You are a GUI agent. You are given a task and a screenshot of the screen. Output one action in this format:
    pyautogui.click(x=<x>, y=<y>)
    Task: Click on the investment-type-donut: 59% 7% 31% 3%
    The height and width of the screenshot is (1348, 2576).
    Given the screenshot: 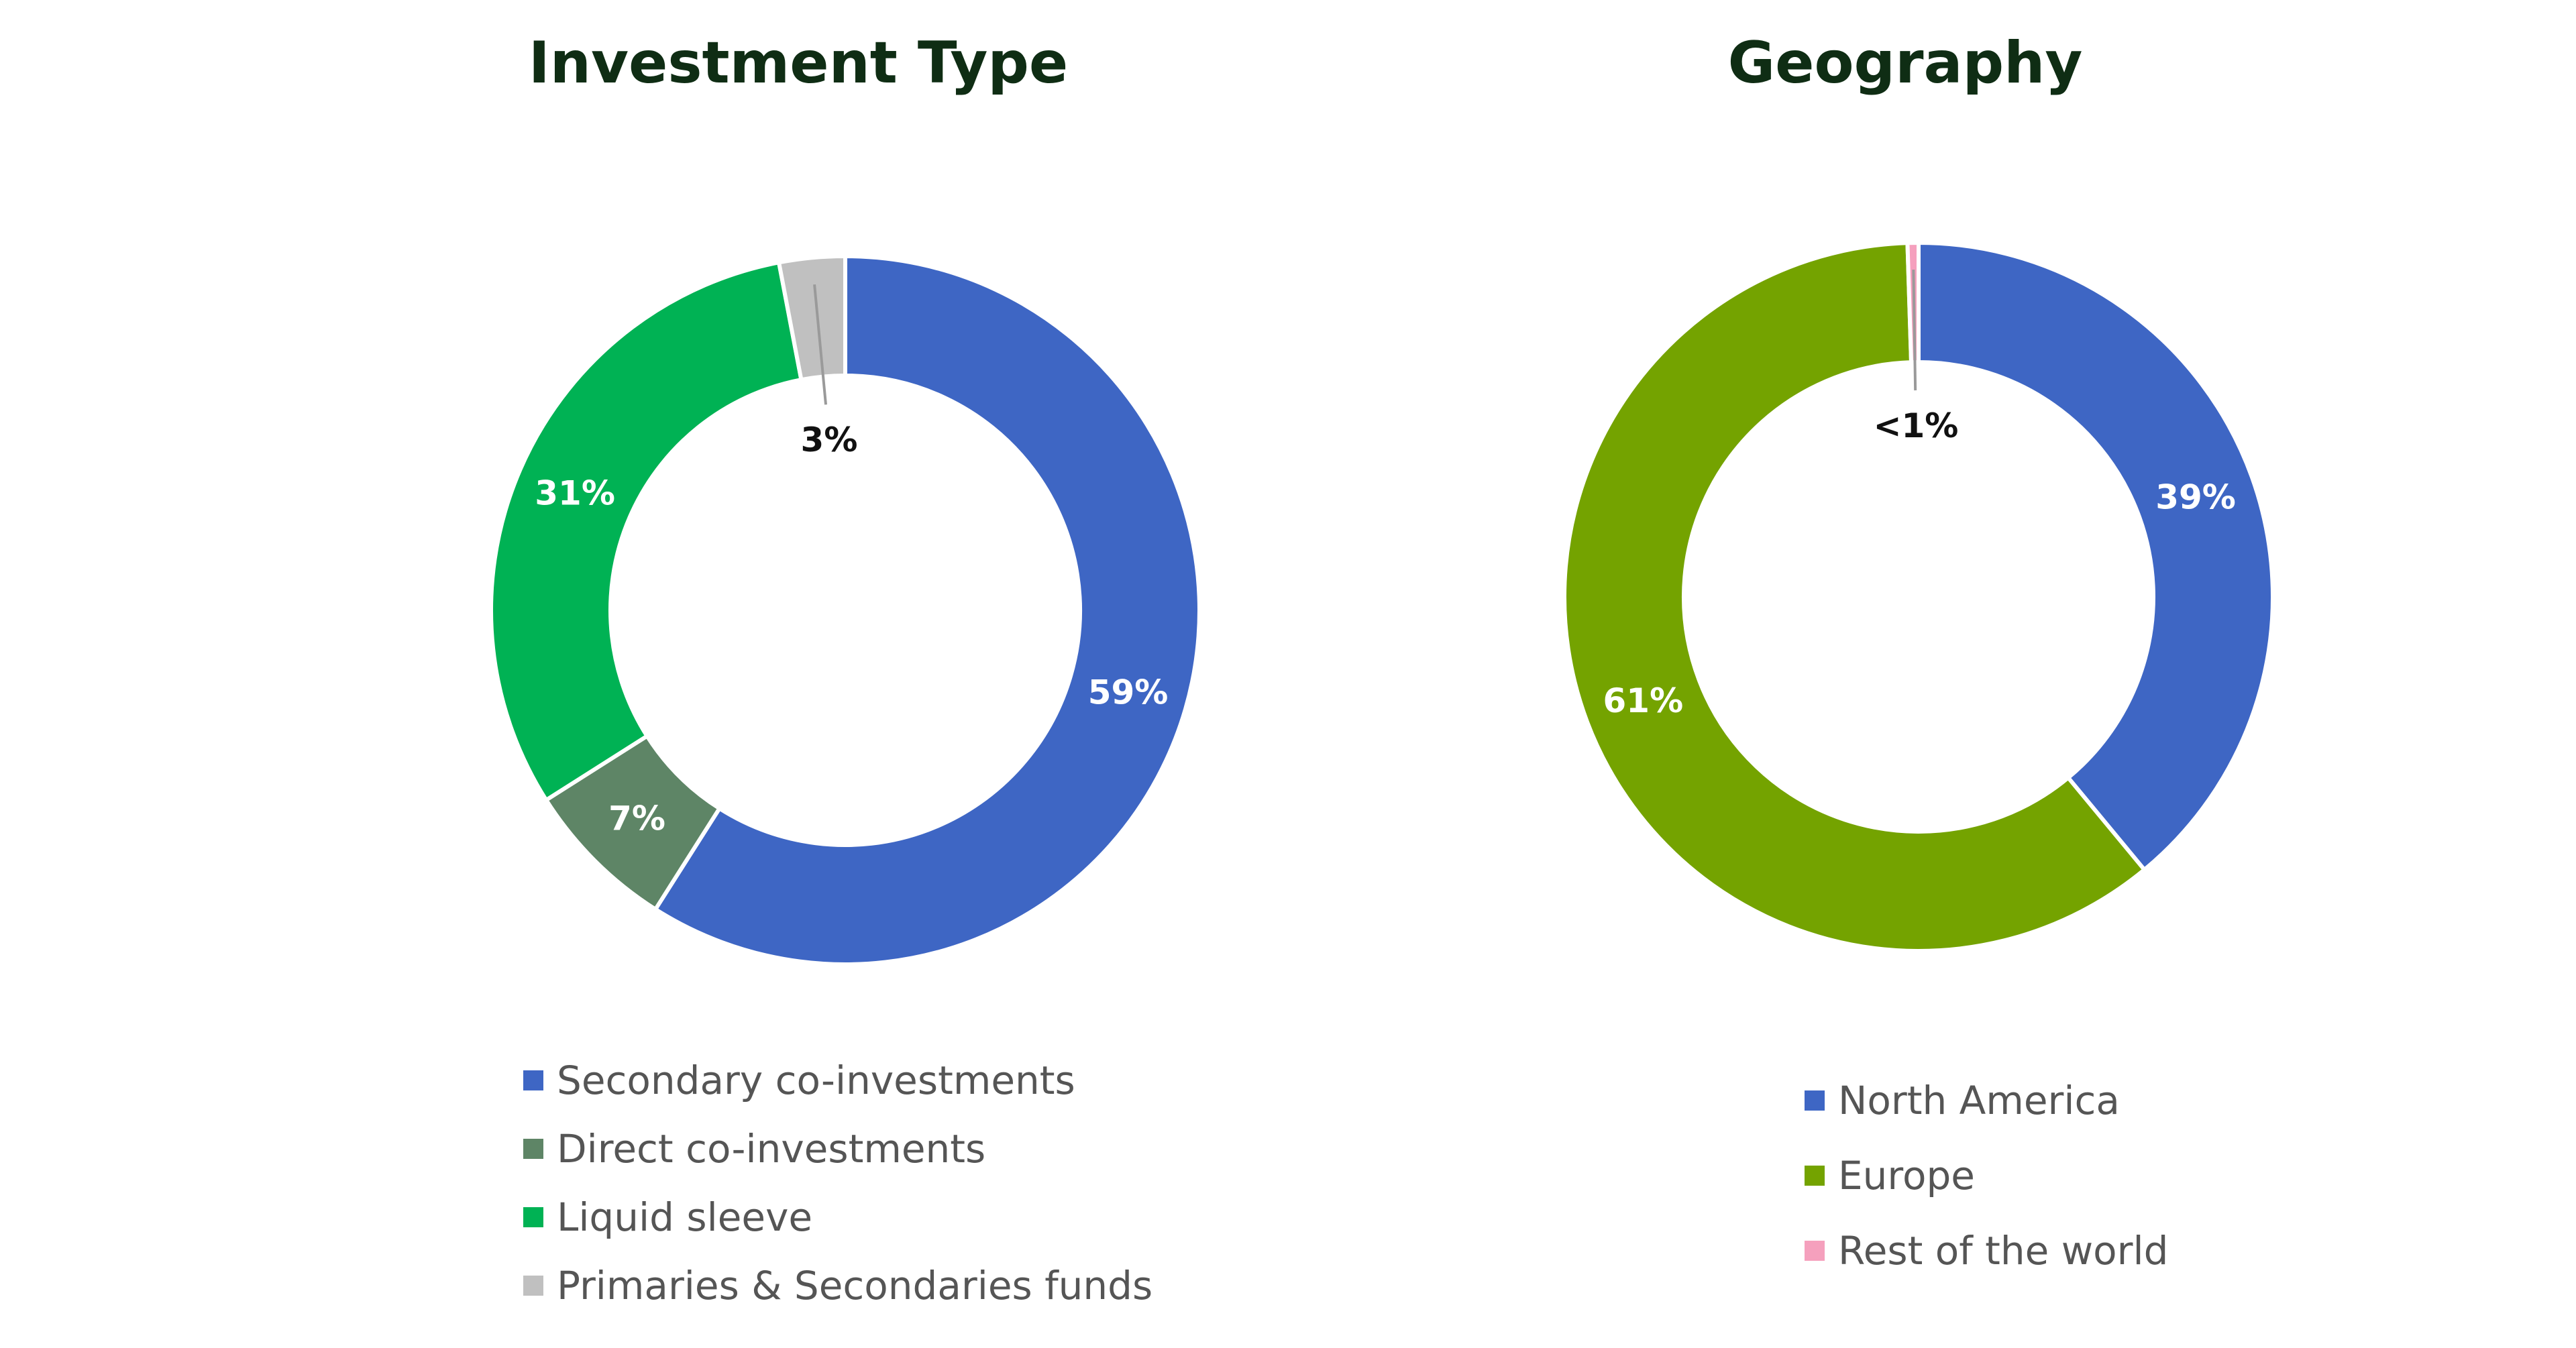 What is the action you would take?
    pyautogui.click(x=845, y=610)
    